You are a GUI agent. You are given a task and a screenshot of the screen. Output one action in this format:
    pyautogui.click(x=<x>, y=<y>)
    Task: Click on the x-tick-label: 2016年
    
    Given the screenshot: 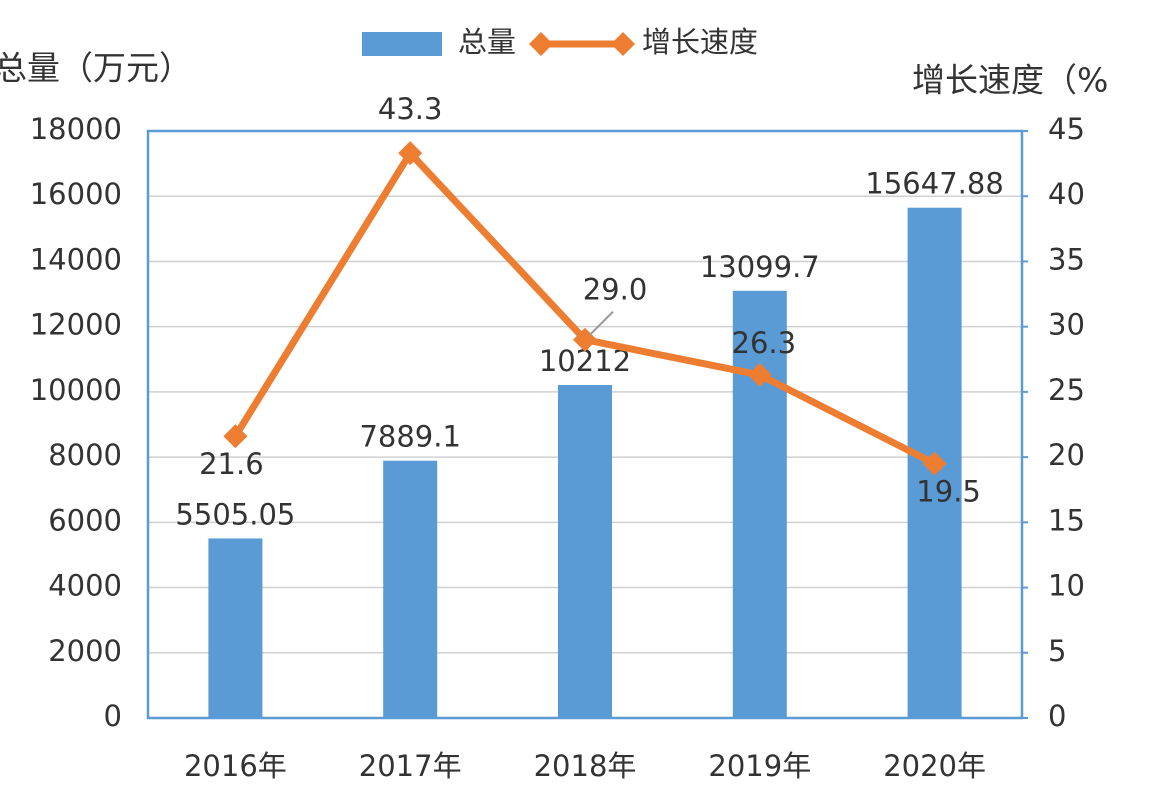 What is the action you would take?
    pyautogui.click(x=235, y=766)
    